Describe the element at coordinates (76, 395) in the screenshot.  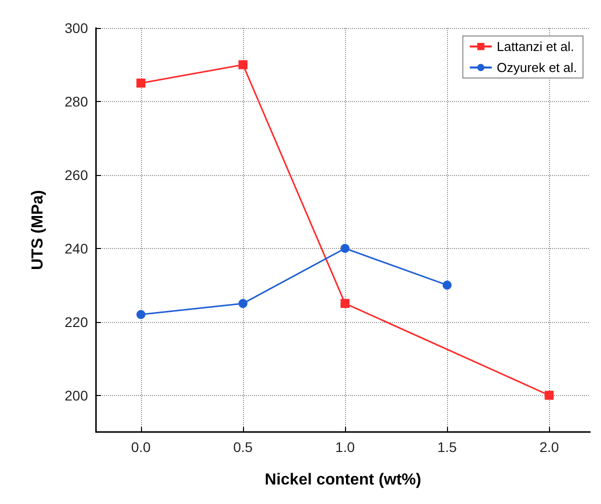
I see `y-tick-label: 200` at that location.